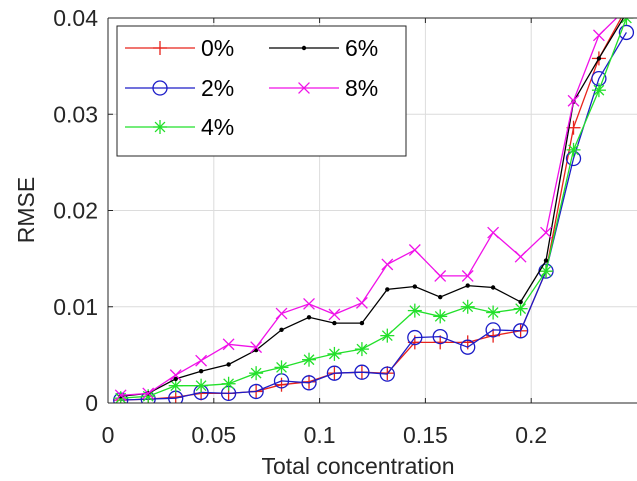 This screenshot has height=481, width=637. What do you see at coordinates (217, 48) in the screenshot?
I see `legend-label: 0%` at bounding box center [217, 48].